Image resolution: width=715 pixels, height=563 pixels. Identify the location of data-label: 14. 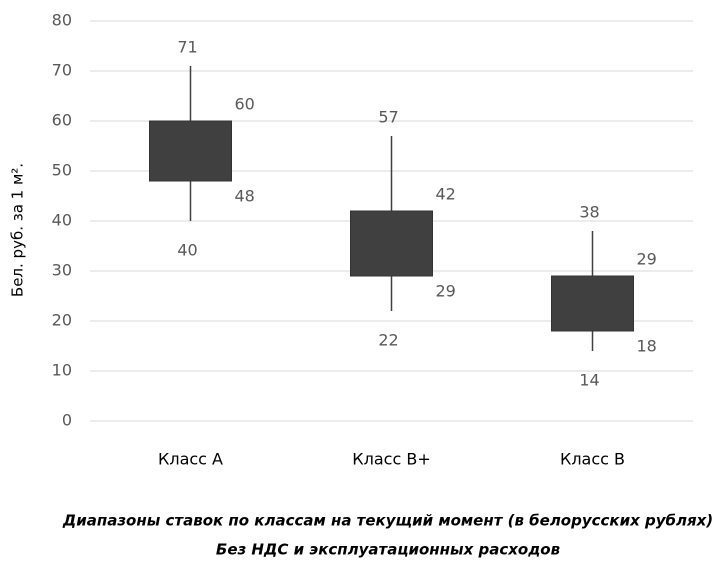
(589, 380).